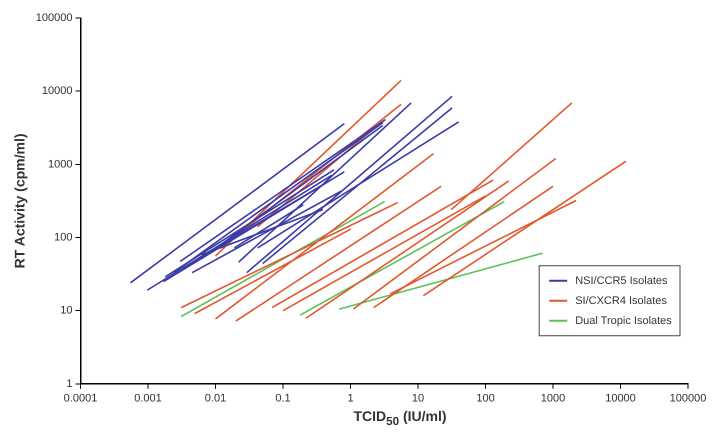 The height and width of the screenshot is (443, 712). Describe the element at coordinates (69, 384) in the screenshot. I see `y-tick-label: 1` at that location.